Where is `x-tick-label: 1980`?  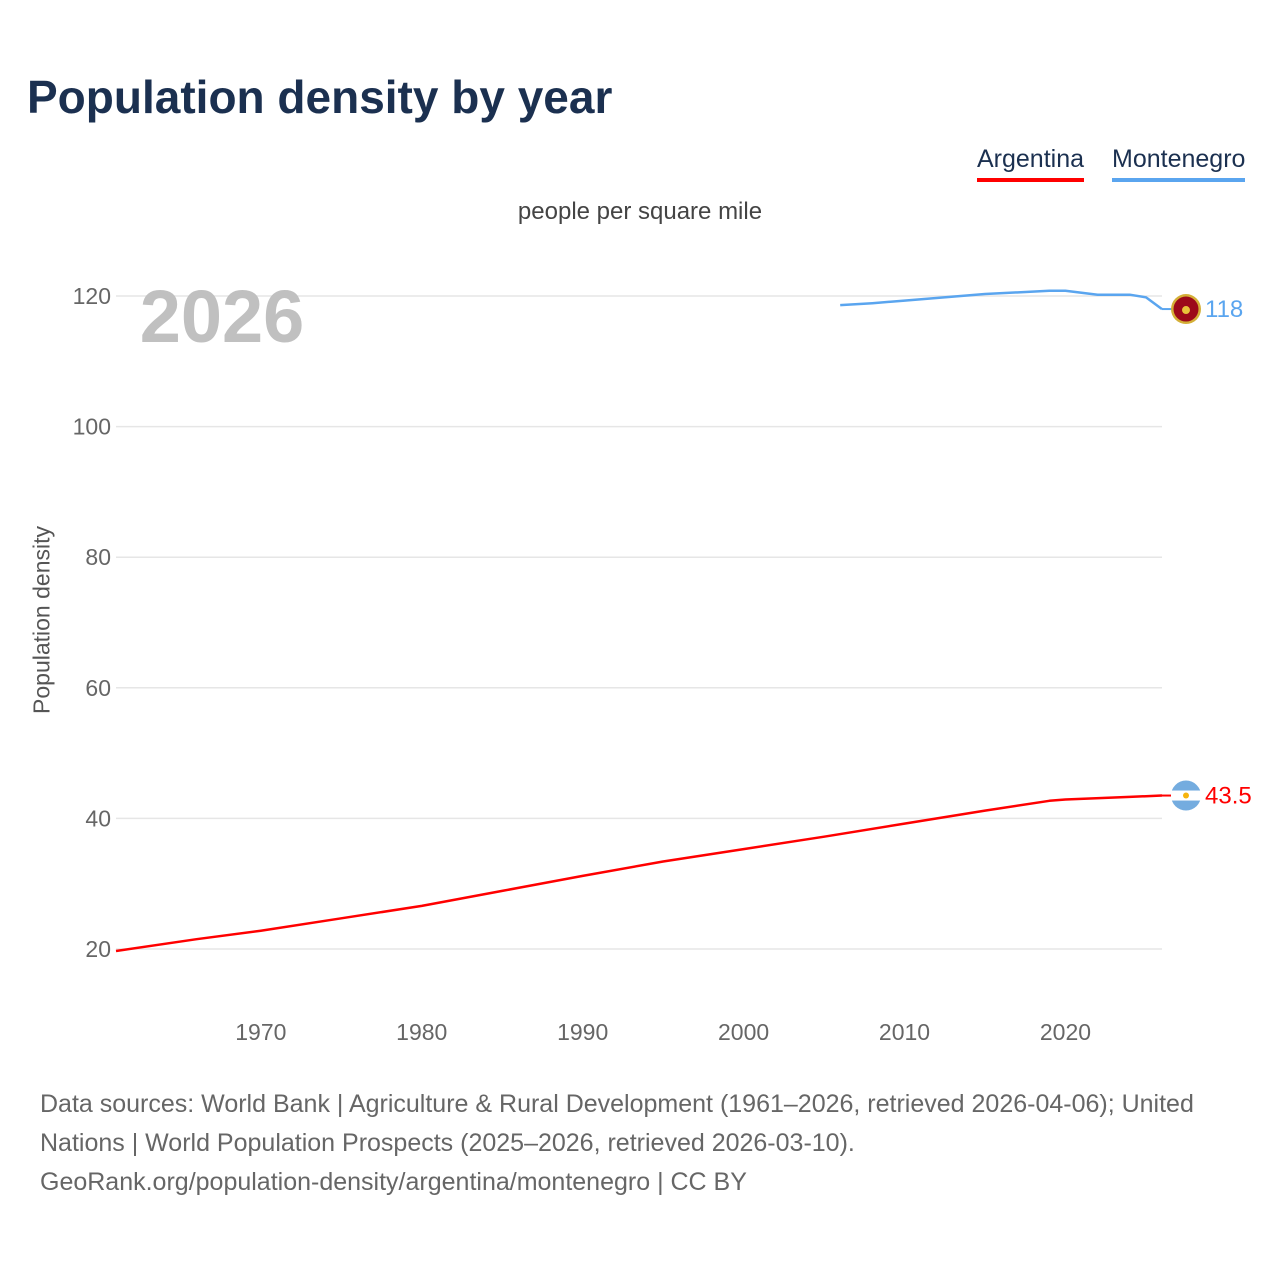
x-tick-label: 1980 is located at coordinates (421, 1032).